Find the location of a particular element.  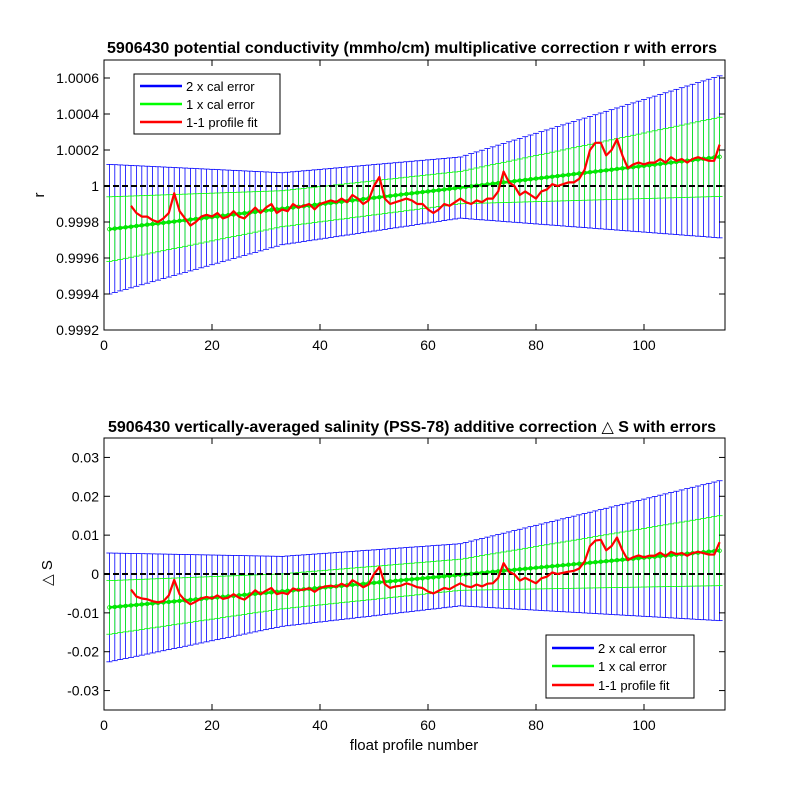

legend-label-profile-fit: 1-1 profile fit is located at coordinates (222, 122).